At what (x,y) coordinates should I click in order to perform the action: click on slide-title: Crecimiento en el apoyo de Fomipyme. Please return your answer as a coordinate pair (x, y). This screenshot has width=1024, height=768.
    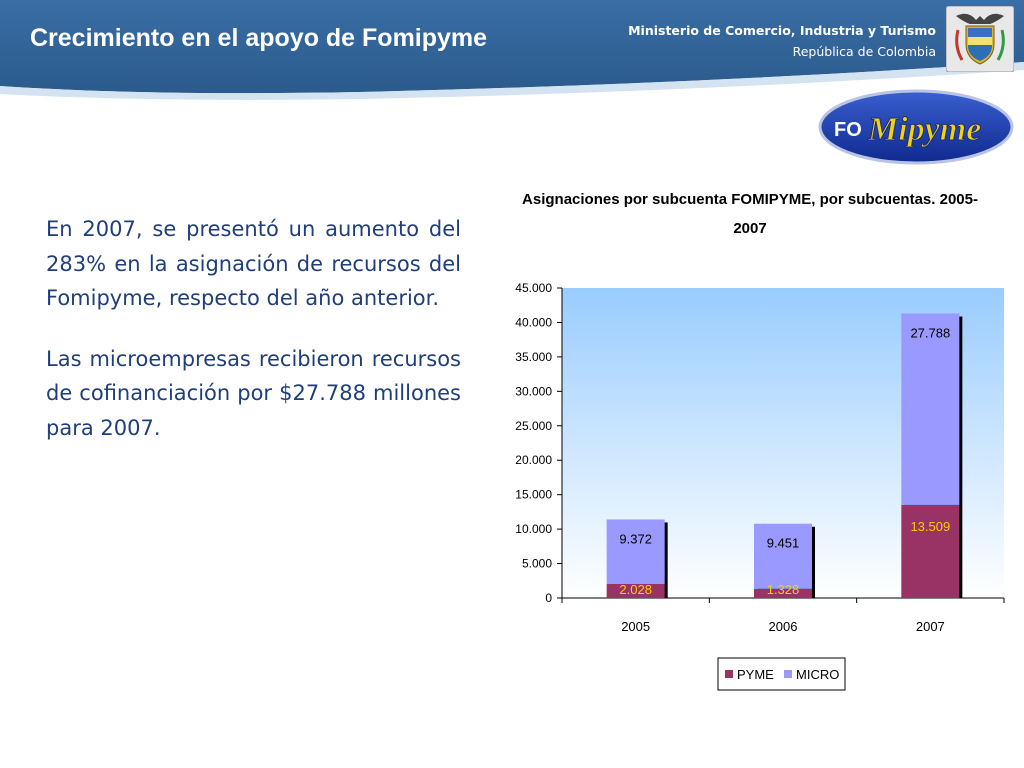
    Looking at the image, I should click on (259, 38).